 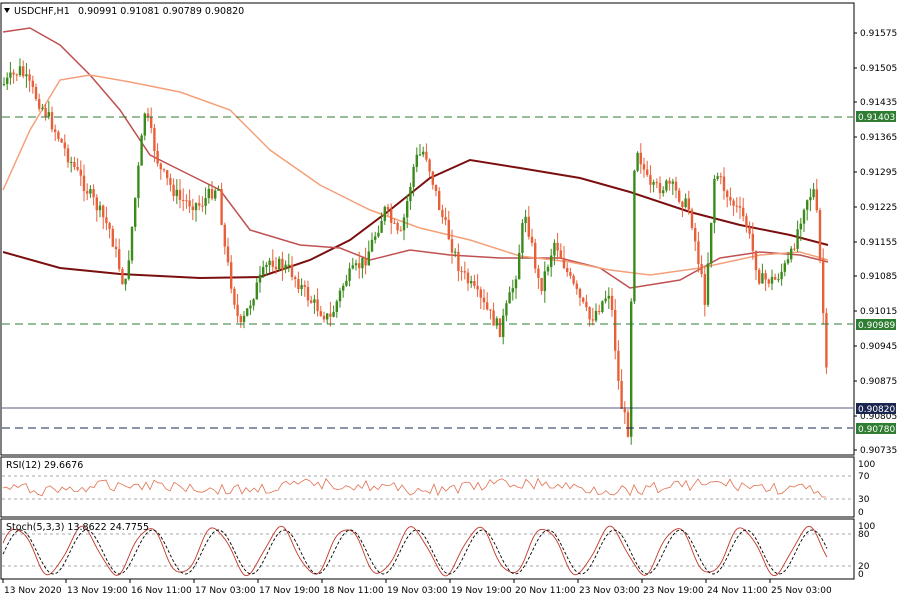 What do you see at coordinates (161, 11) in the screenshot?
I see `ohlc-readout: 0.90991 0.91081 0.90789 0.90820` at bounding box center [161, 11].